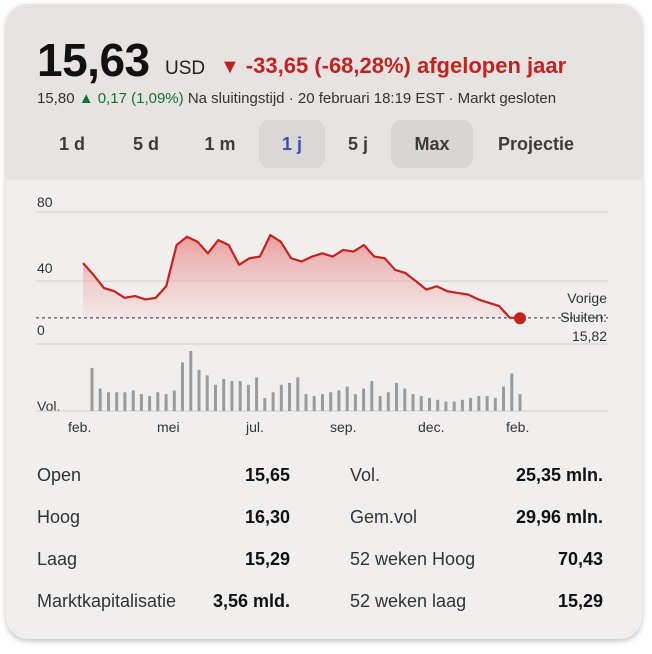 The image size is (652, 654). I want to click on stat-vol-value: 25,35 mln., so click(559, 475).